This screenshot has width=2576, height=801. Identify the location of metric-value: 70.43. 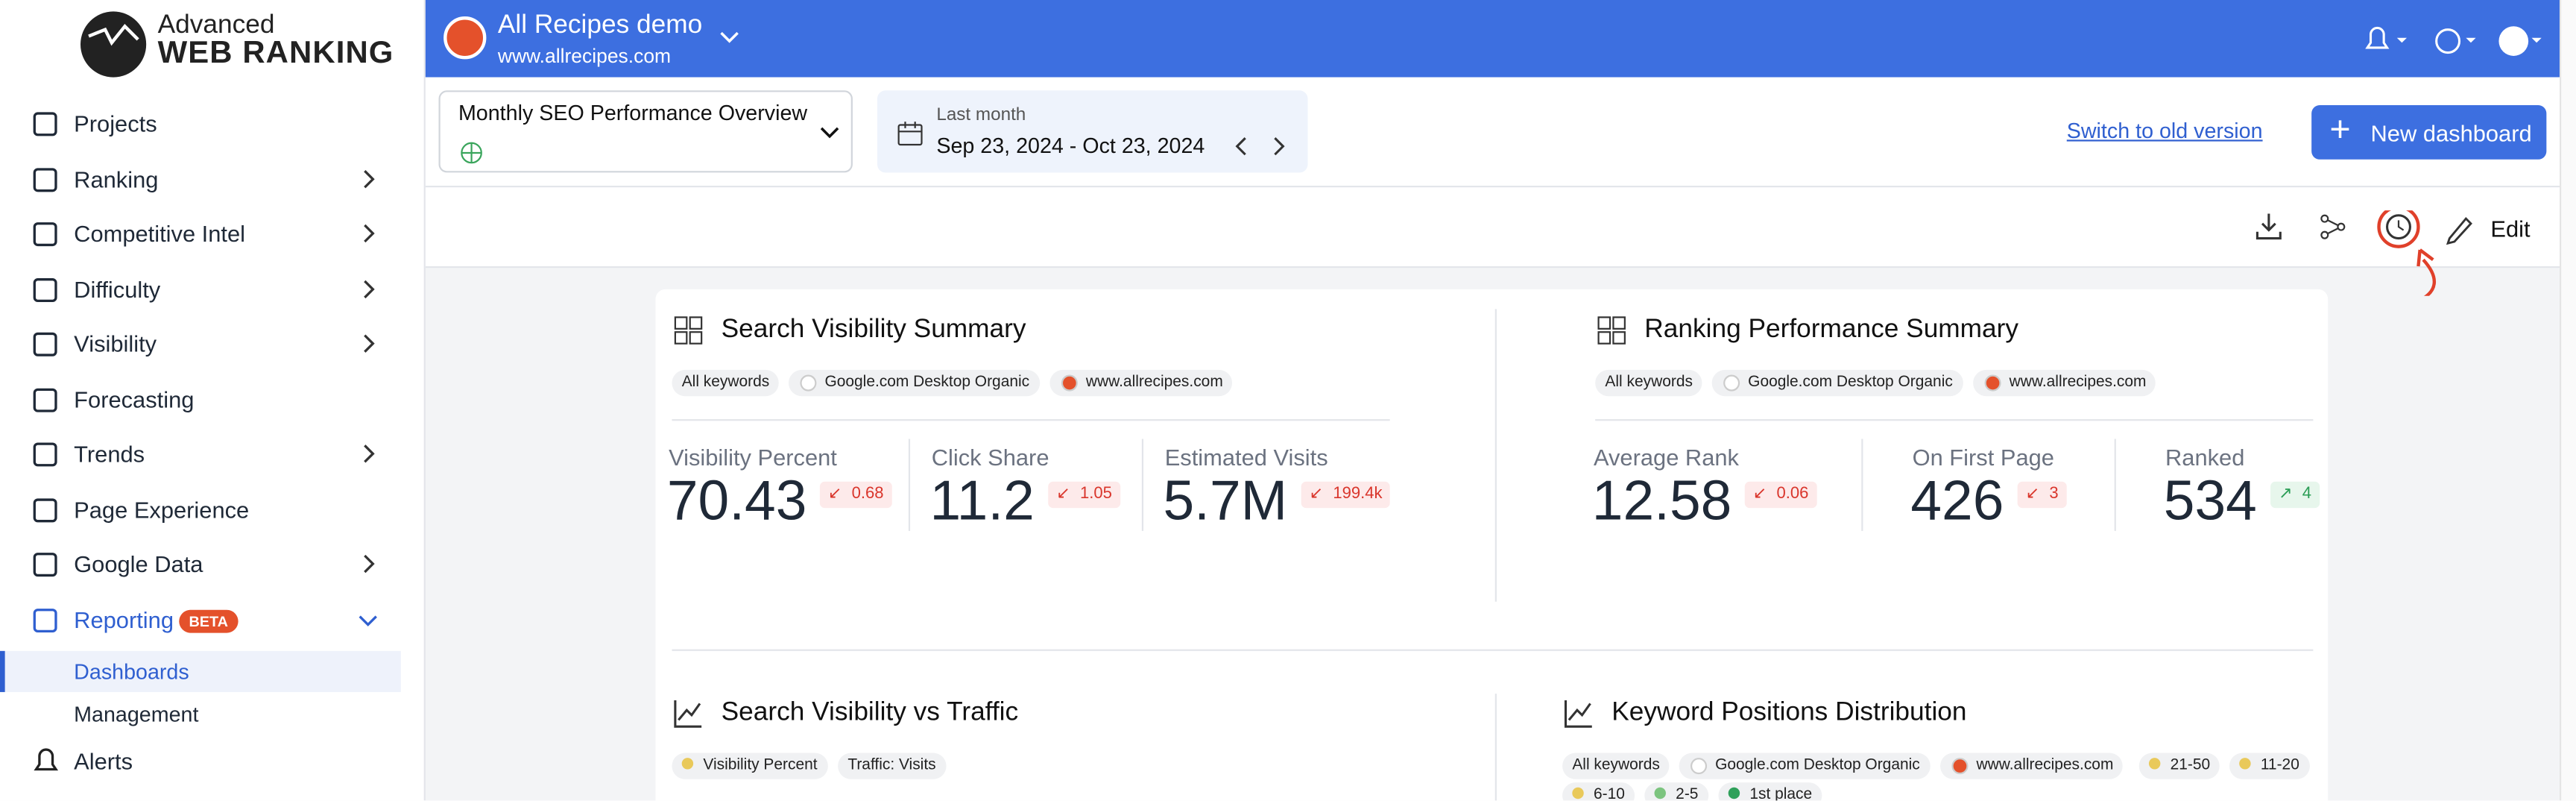
(736, 501).